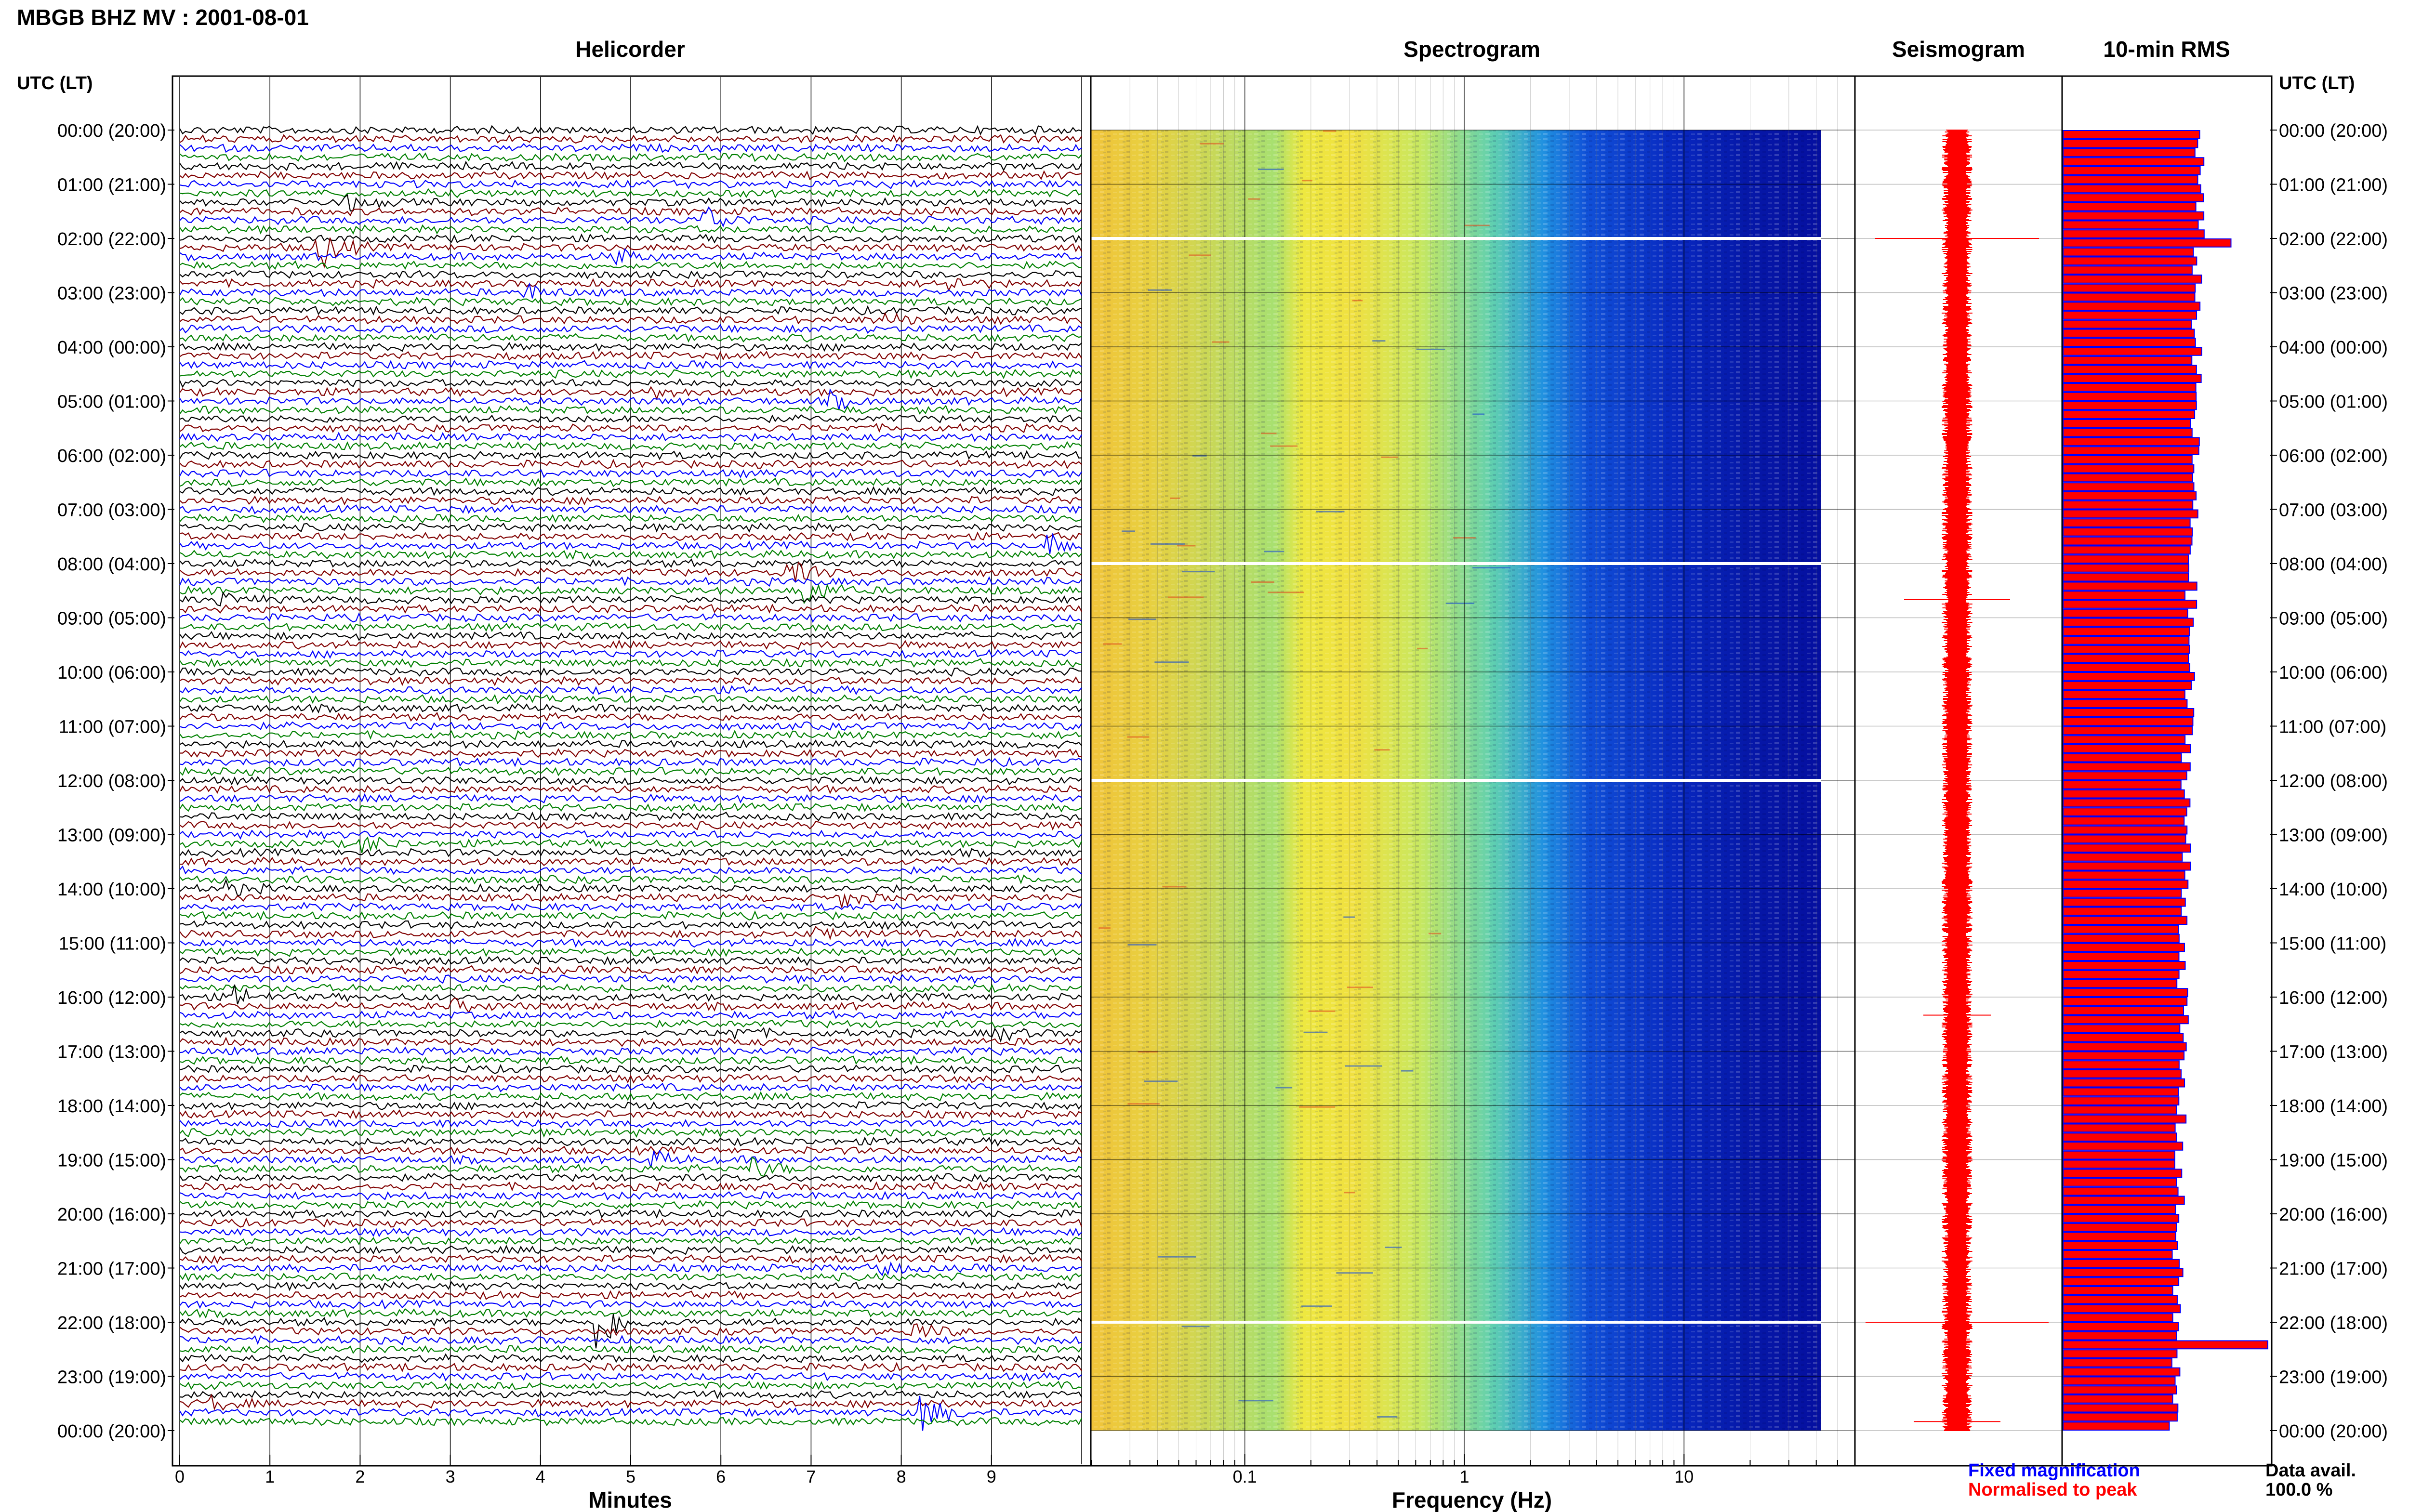 The image size is (2409, 1512). Describe the element at coordinates (111, 1431) in the screenshot. I see `time-label-left: 00:00 (20:00)` at that location.